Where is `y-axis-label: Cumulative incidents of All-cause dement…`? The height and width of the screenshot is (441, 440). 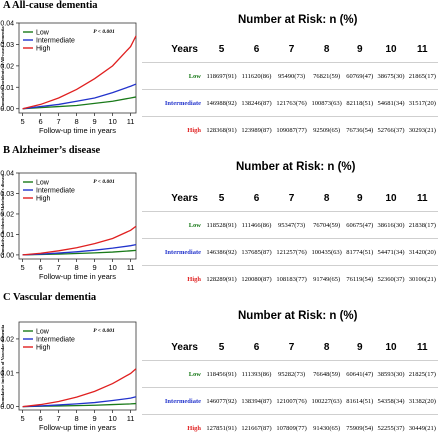 y-axis-label: Cumulative incidents of All-cause dement… is located at coordinates (2, 68).